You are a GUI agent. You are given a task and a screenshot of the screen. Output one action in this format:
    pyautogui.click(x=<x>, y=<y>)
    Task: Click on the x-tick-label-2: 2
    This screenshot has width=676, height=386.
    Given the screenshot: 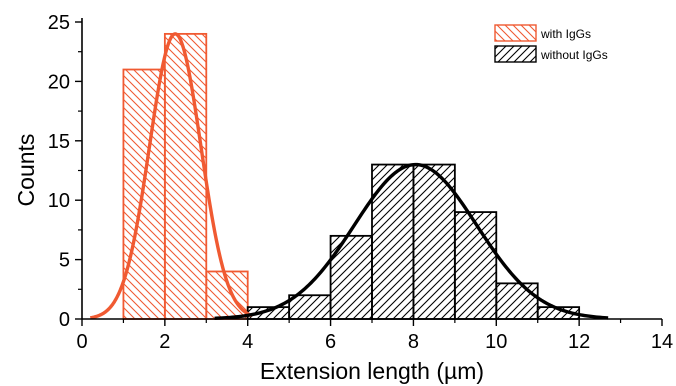 What is the action you would take?
    pyautogui.click(x=164, y=342)
    